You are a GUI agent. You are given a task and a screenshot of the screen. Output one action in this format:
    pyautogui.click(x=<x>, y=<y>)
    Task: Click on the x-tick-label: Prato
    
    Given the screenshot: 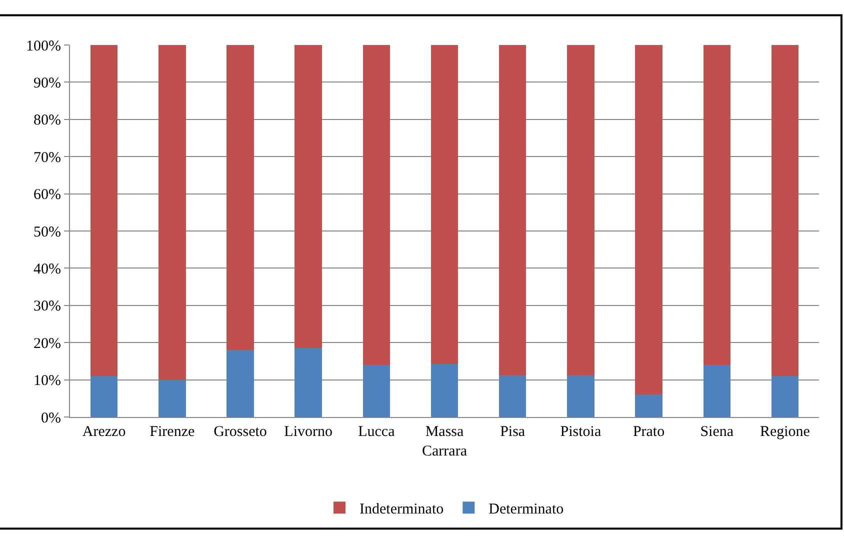 What is the action you would take?
    pyautogui.click(x=648, y=432)
    